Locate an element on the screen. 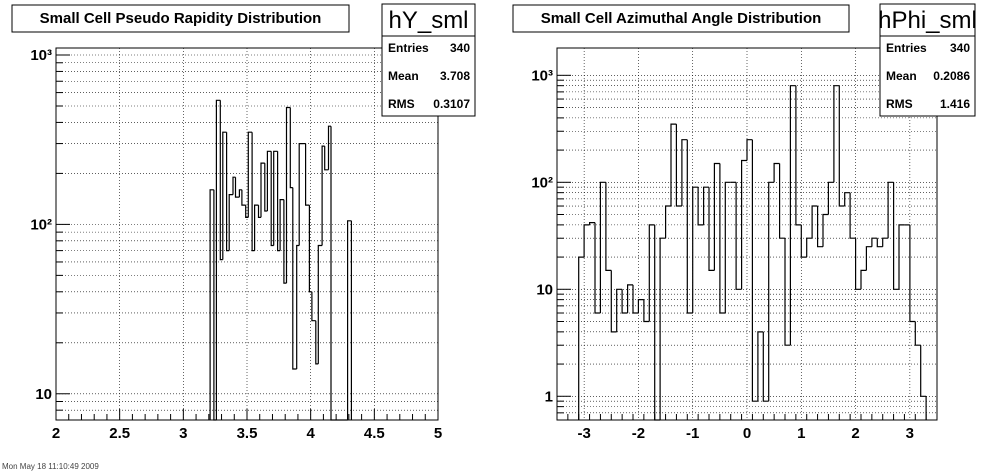 The height and width of the screenshot is (472, 996). x-tick-label: -2 is located at coordinates (638, 433).